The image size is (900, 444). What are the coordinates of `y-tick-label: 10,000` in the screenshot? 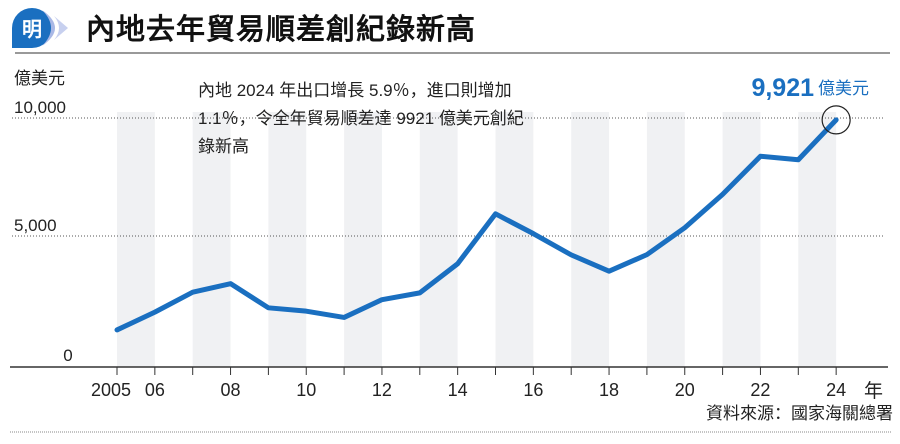 It's located at (40, 107).